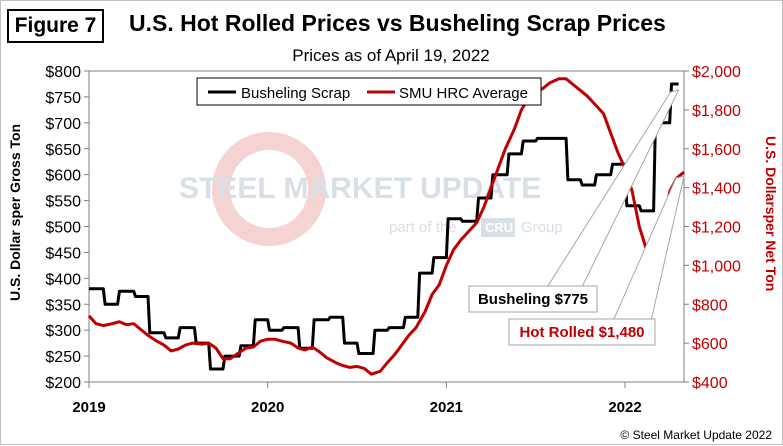  I want to click on y-tick-label-left: $250, so click(63, 357).